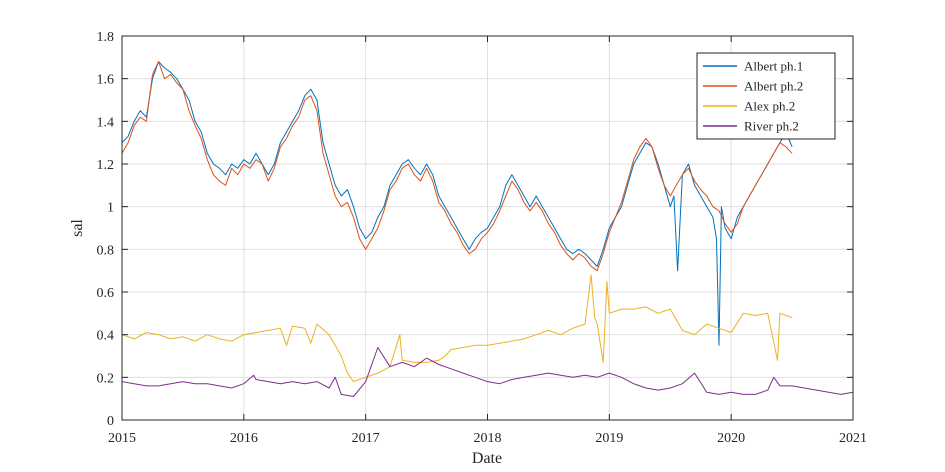 The width and height of the screenshot is (945, 472). What do you see at coordinates (487, 458) in the screenshot?
I see `x-axis-label: Date` at bounding box center [487, 458].